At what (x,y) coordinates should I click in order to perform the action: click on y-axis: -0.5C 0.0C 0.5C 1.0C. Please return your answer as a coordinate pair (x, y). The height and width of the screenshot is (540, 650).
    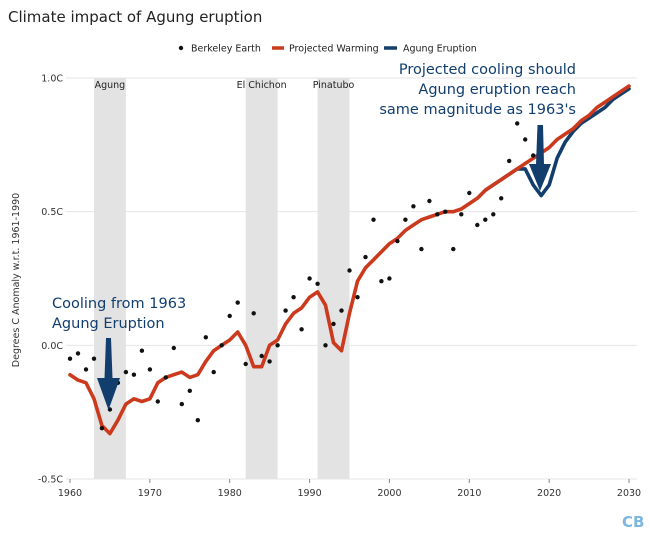
    Looking at the image, I should click on (51, 280).